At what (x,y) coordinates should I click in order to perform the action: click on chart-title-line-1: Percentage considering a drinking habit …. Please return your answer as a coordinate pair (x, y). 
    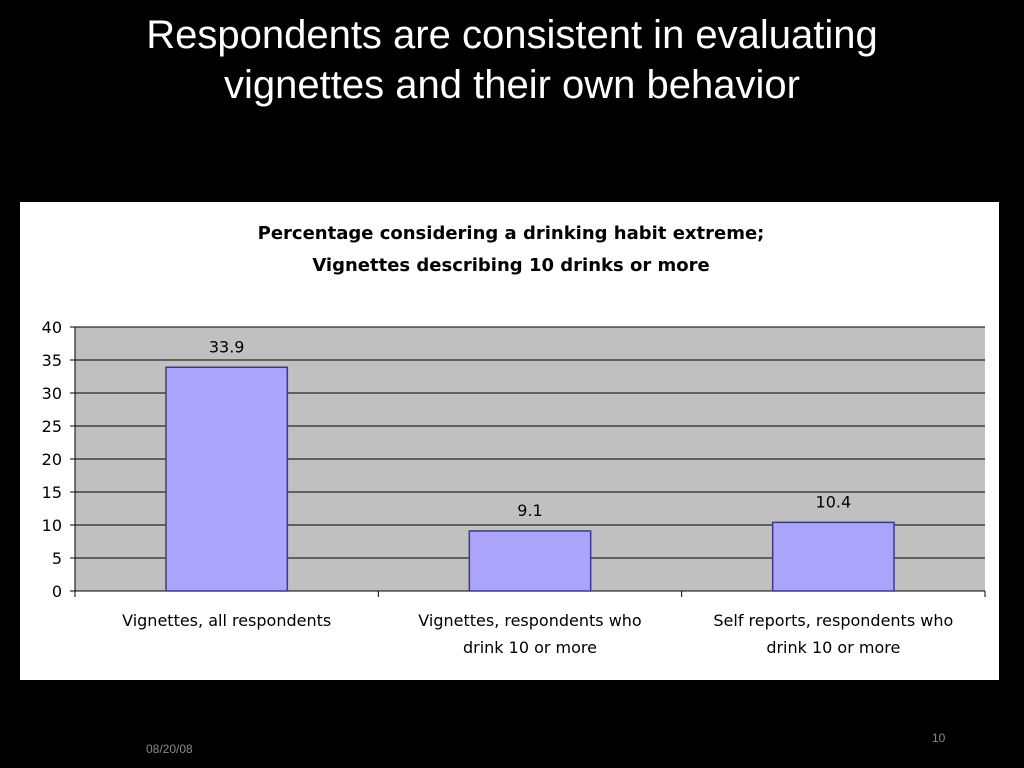
    Looking at the image, I should click on (511, 233).